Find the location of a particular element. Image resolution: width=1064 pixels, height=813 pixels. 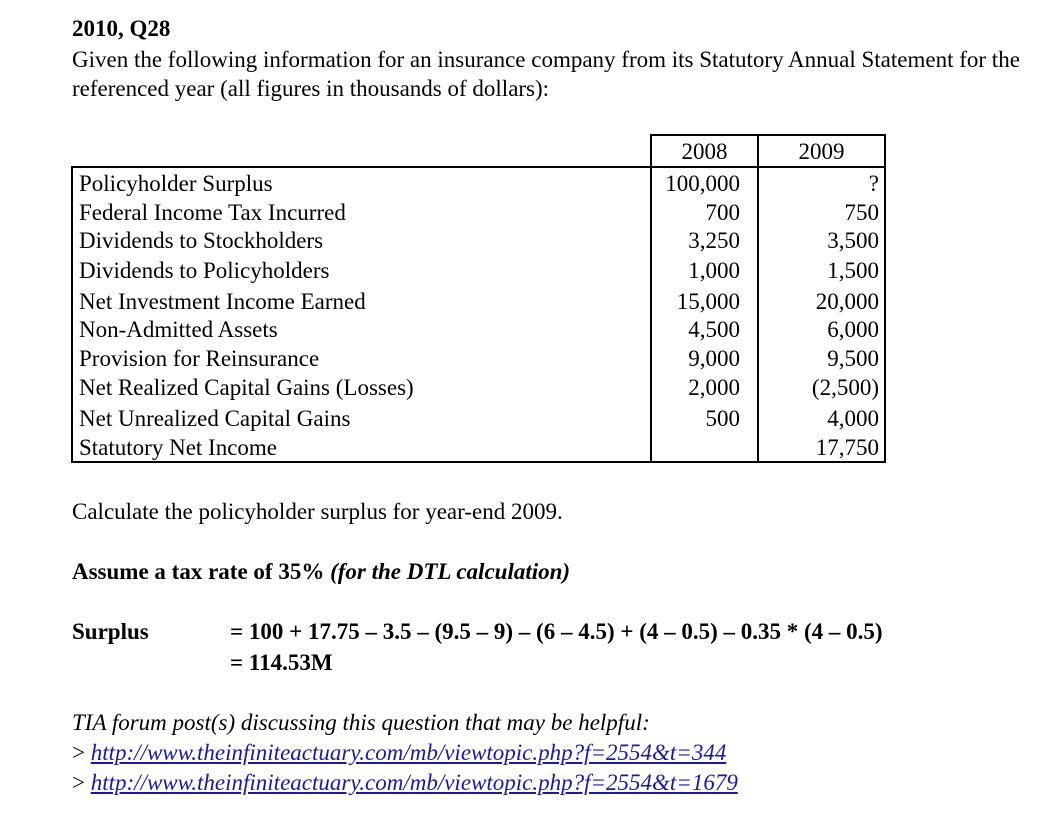

value-2008: 700 is located at coordinates (723, 212).